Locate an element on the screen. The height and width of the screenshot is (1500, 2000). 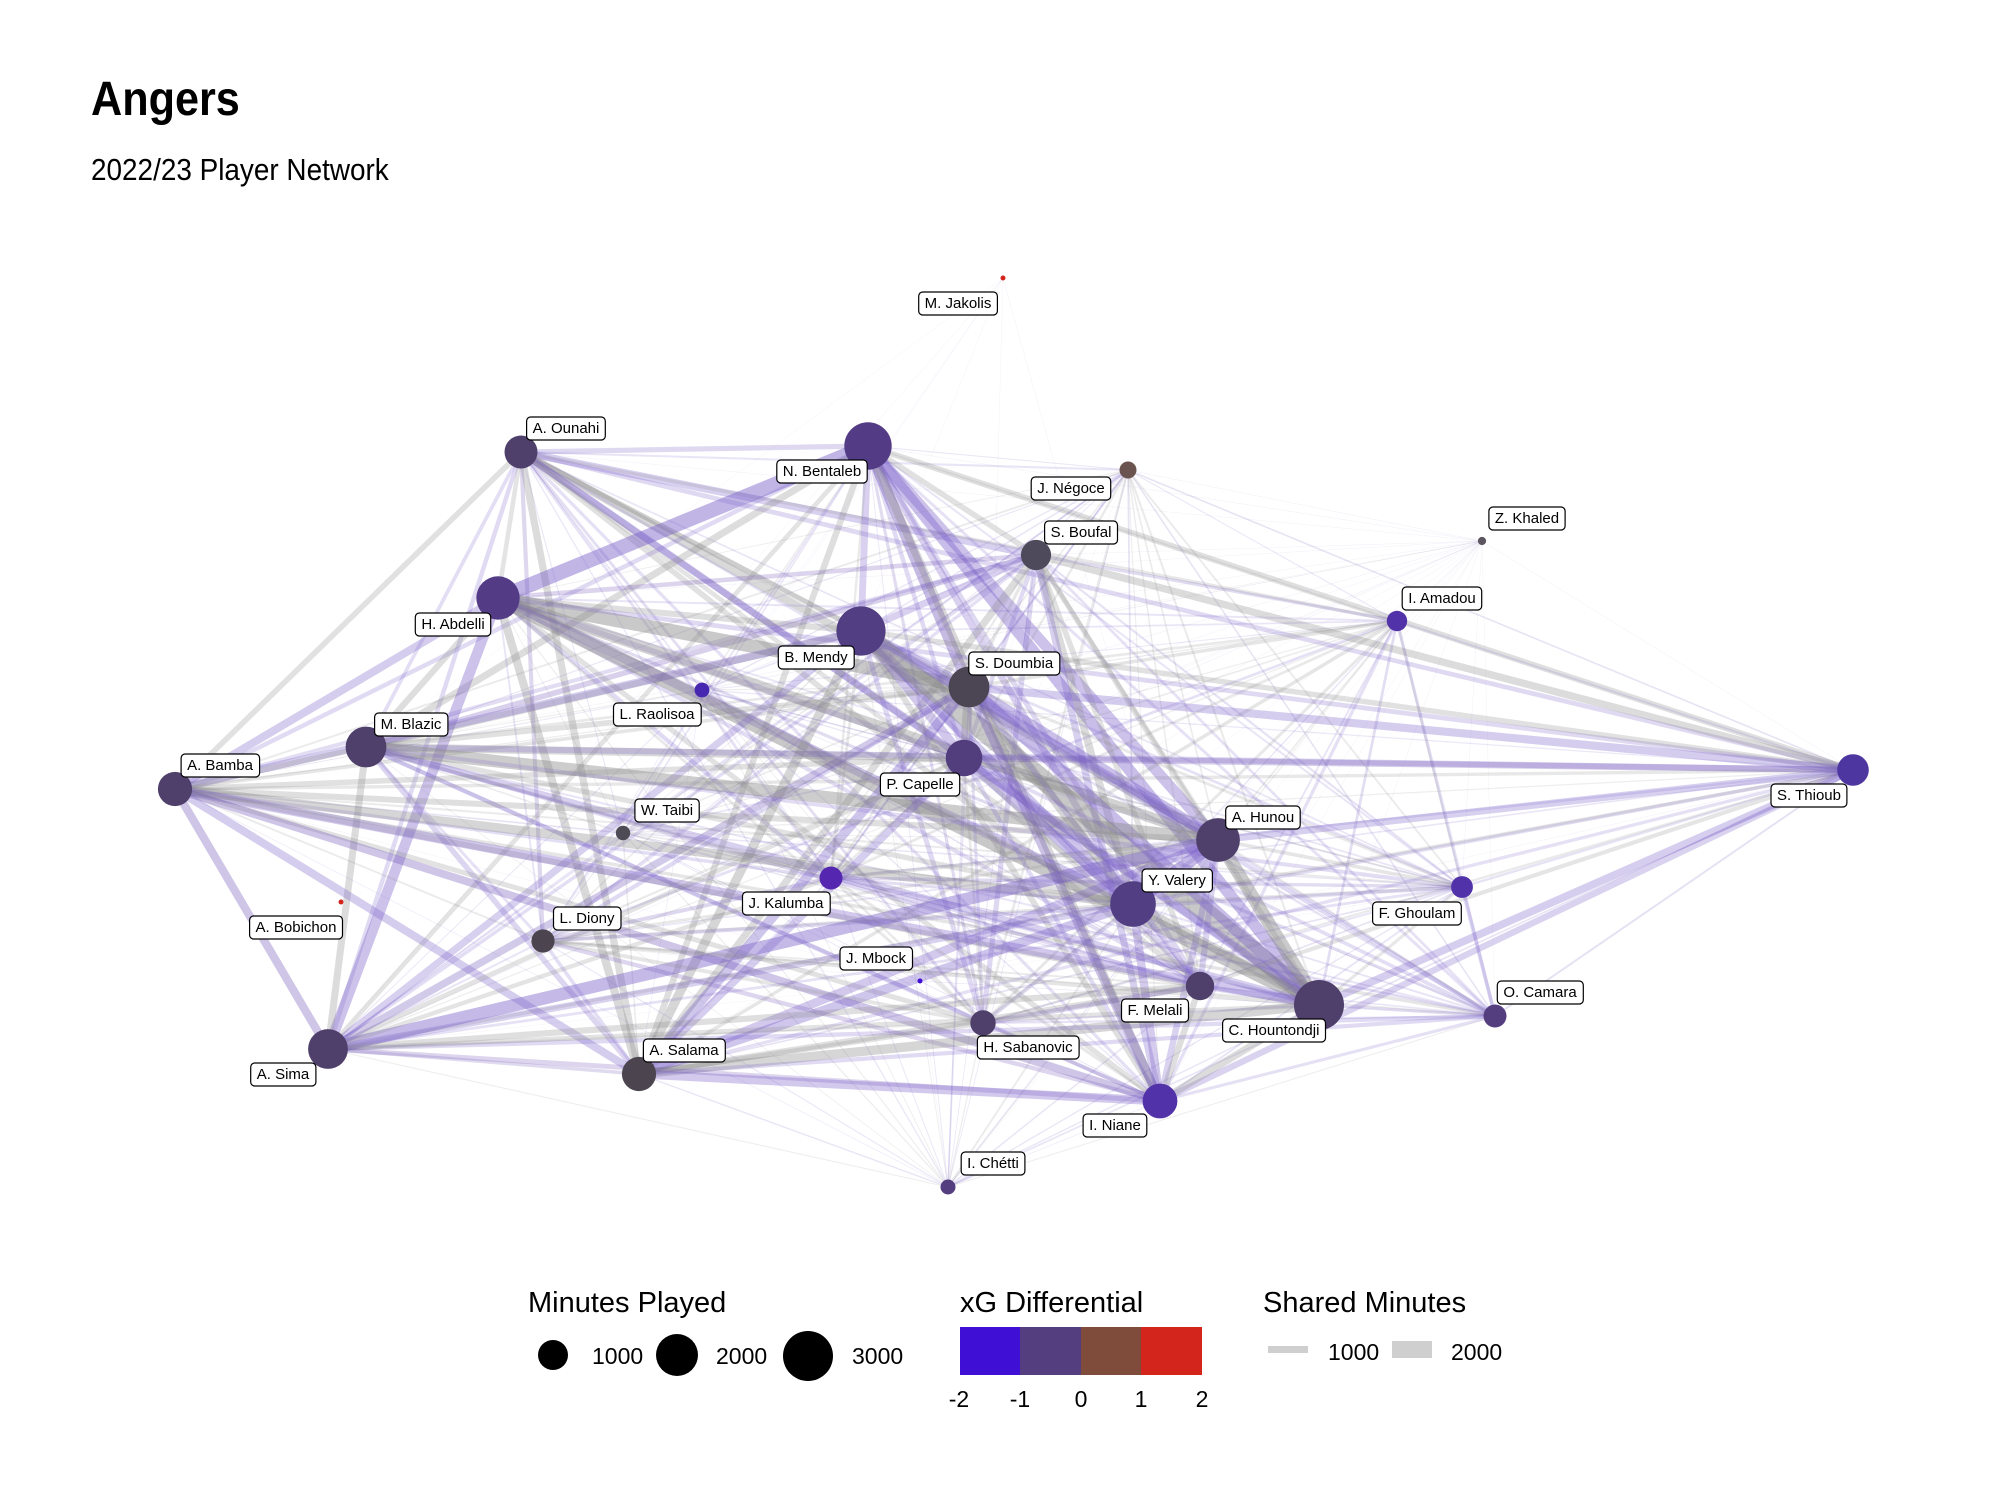
node-f-ghoulam is located at coordinates (1462, 887).